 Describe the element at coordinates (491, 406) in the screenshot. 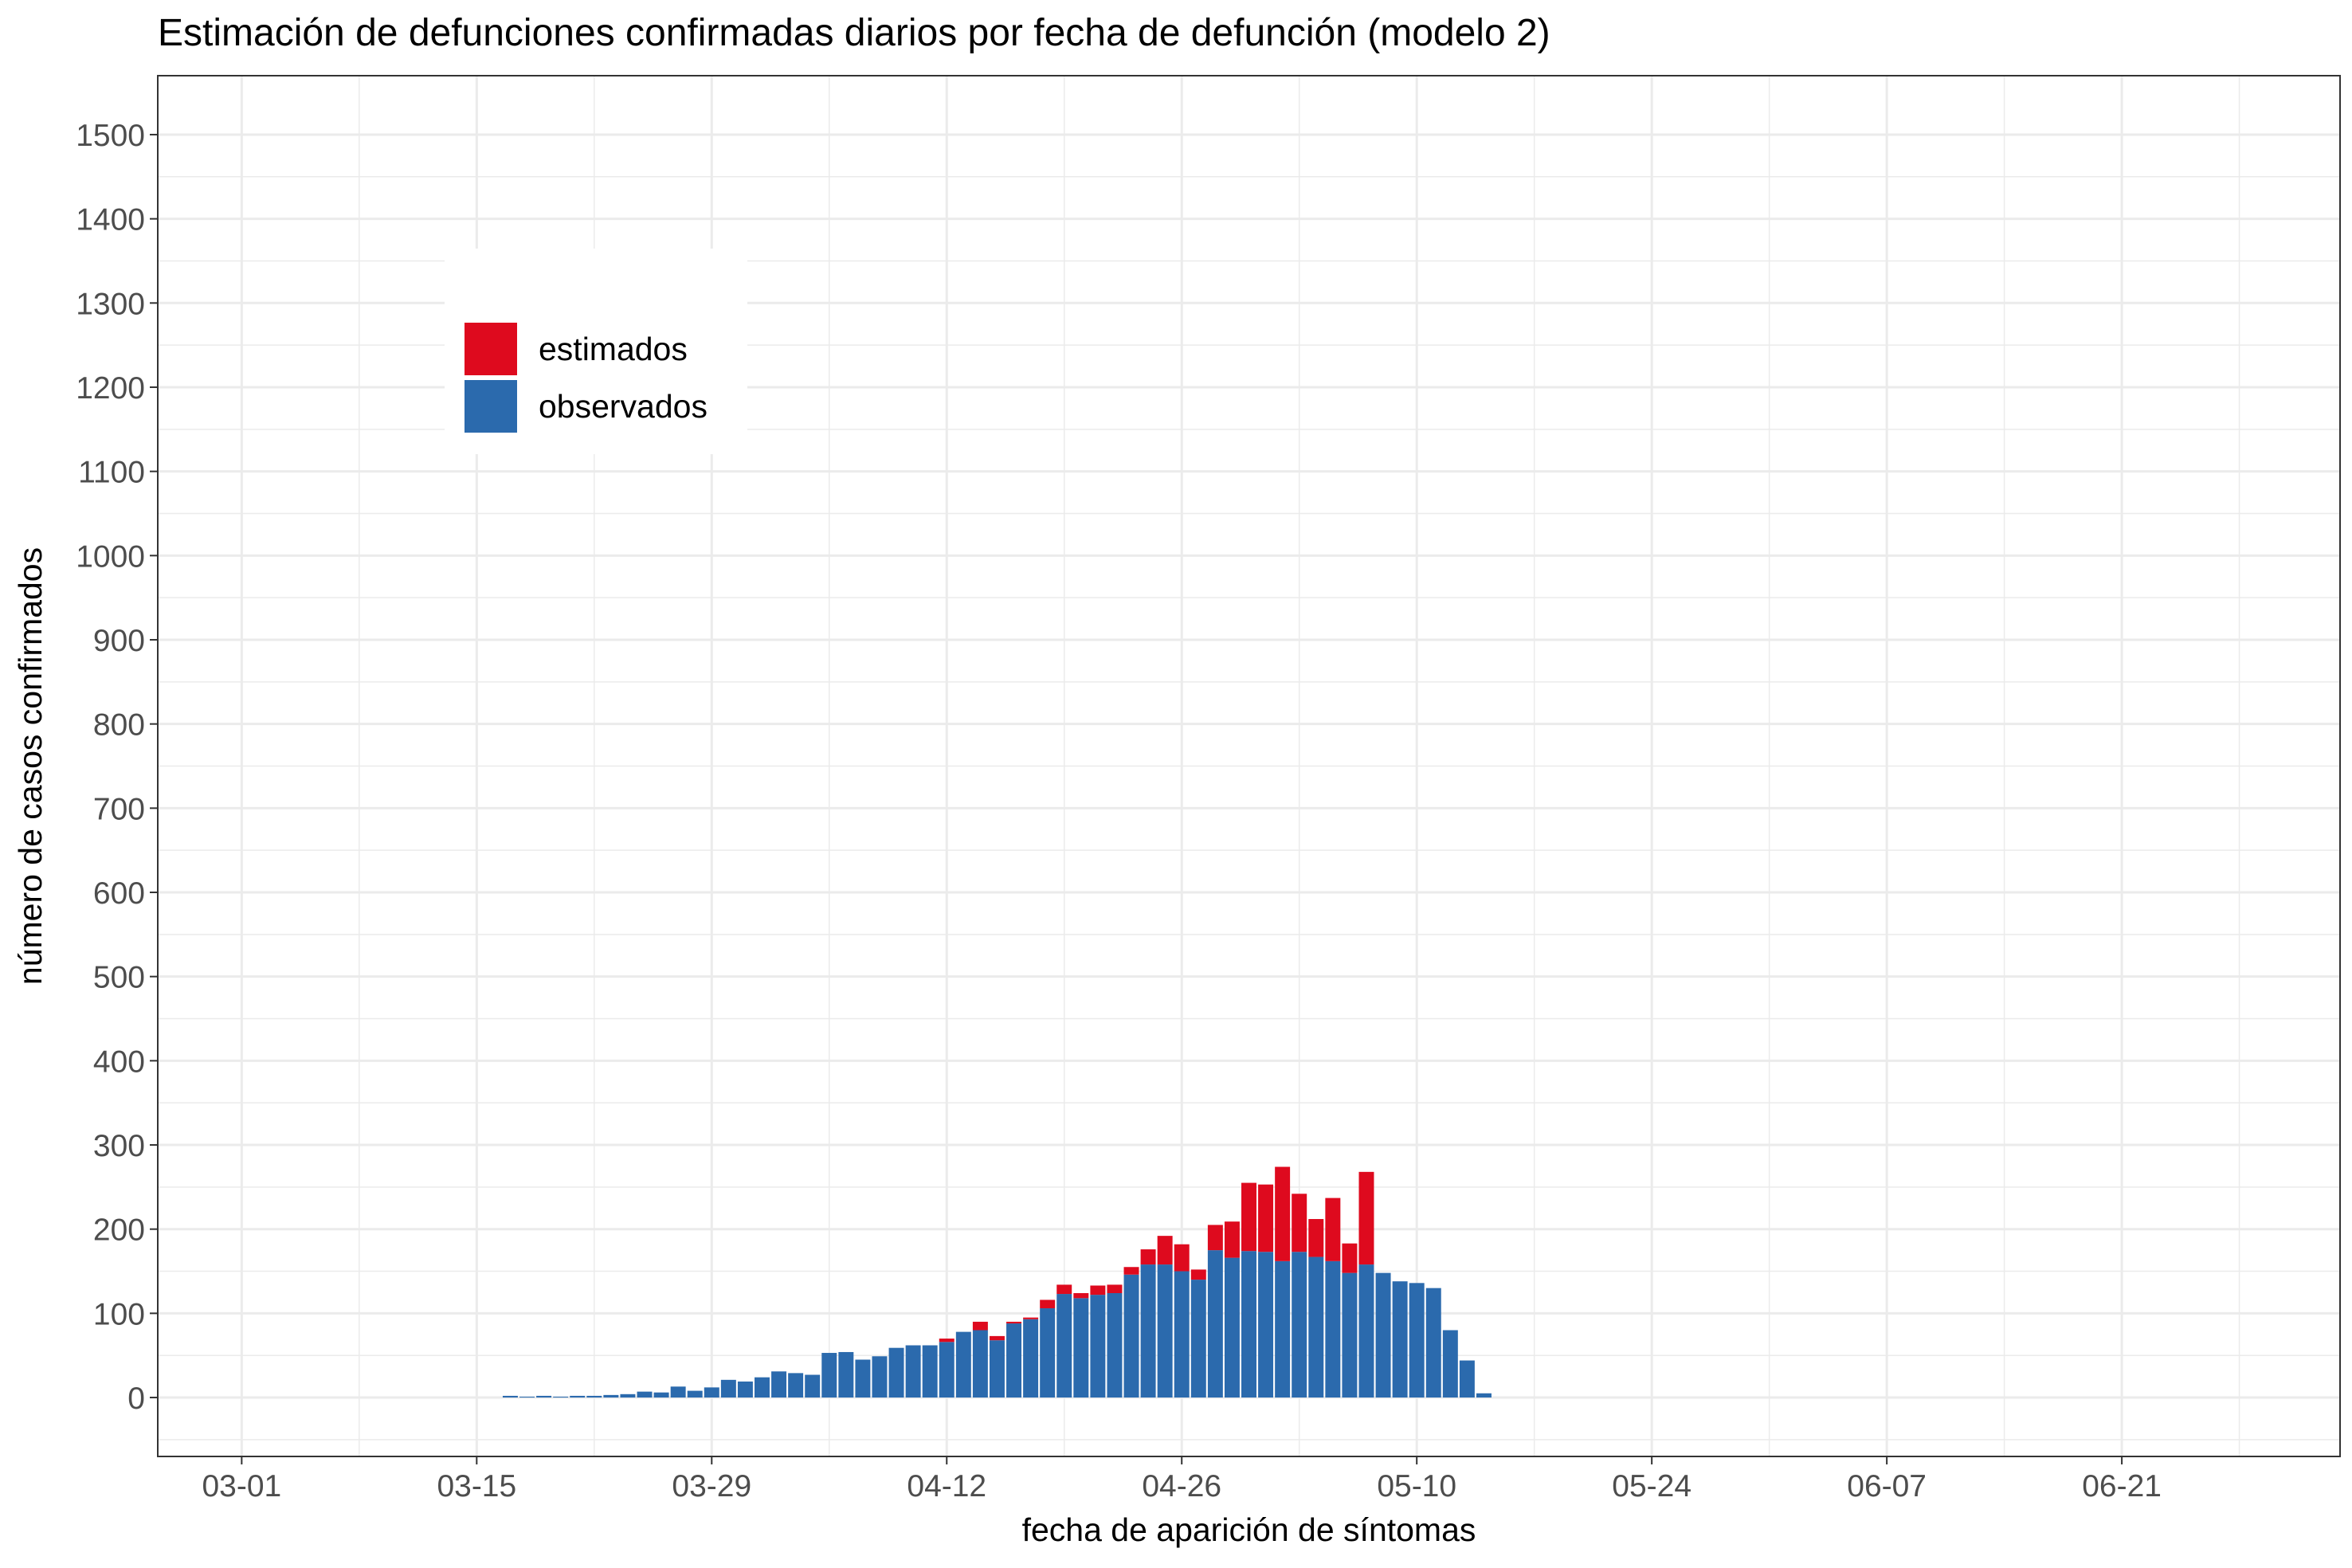

I see `legend-swatch-observados` at that location.